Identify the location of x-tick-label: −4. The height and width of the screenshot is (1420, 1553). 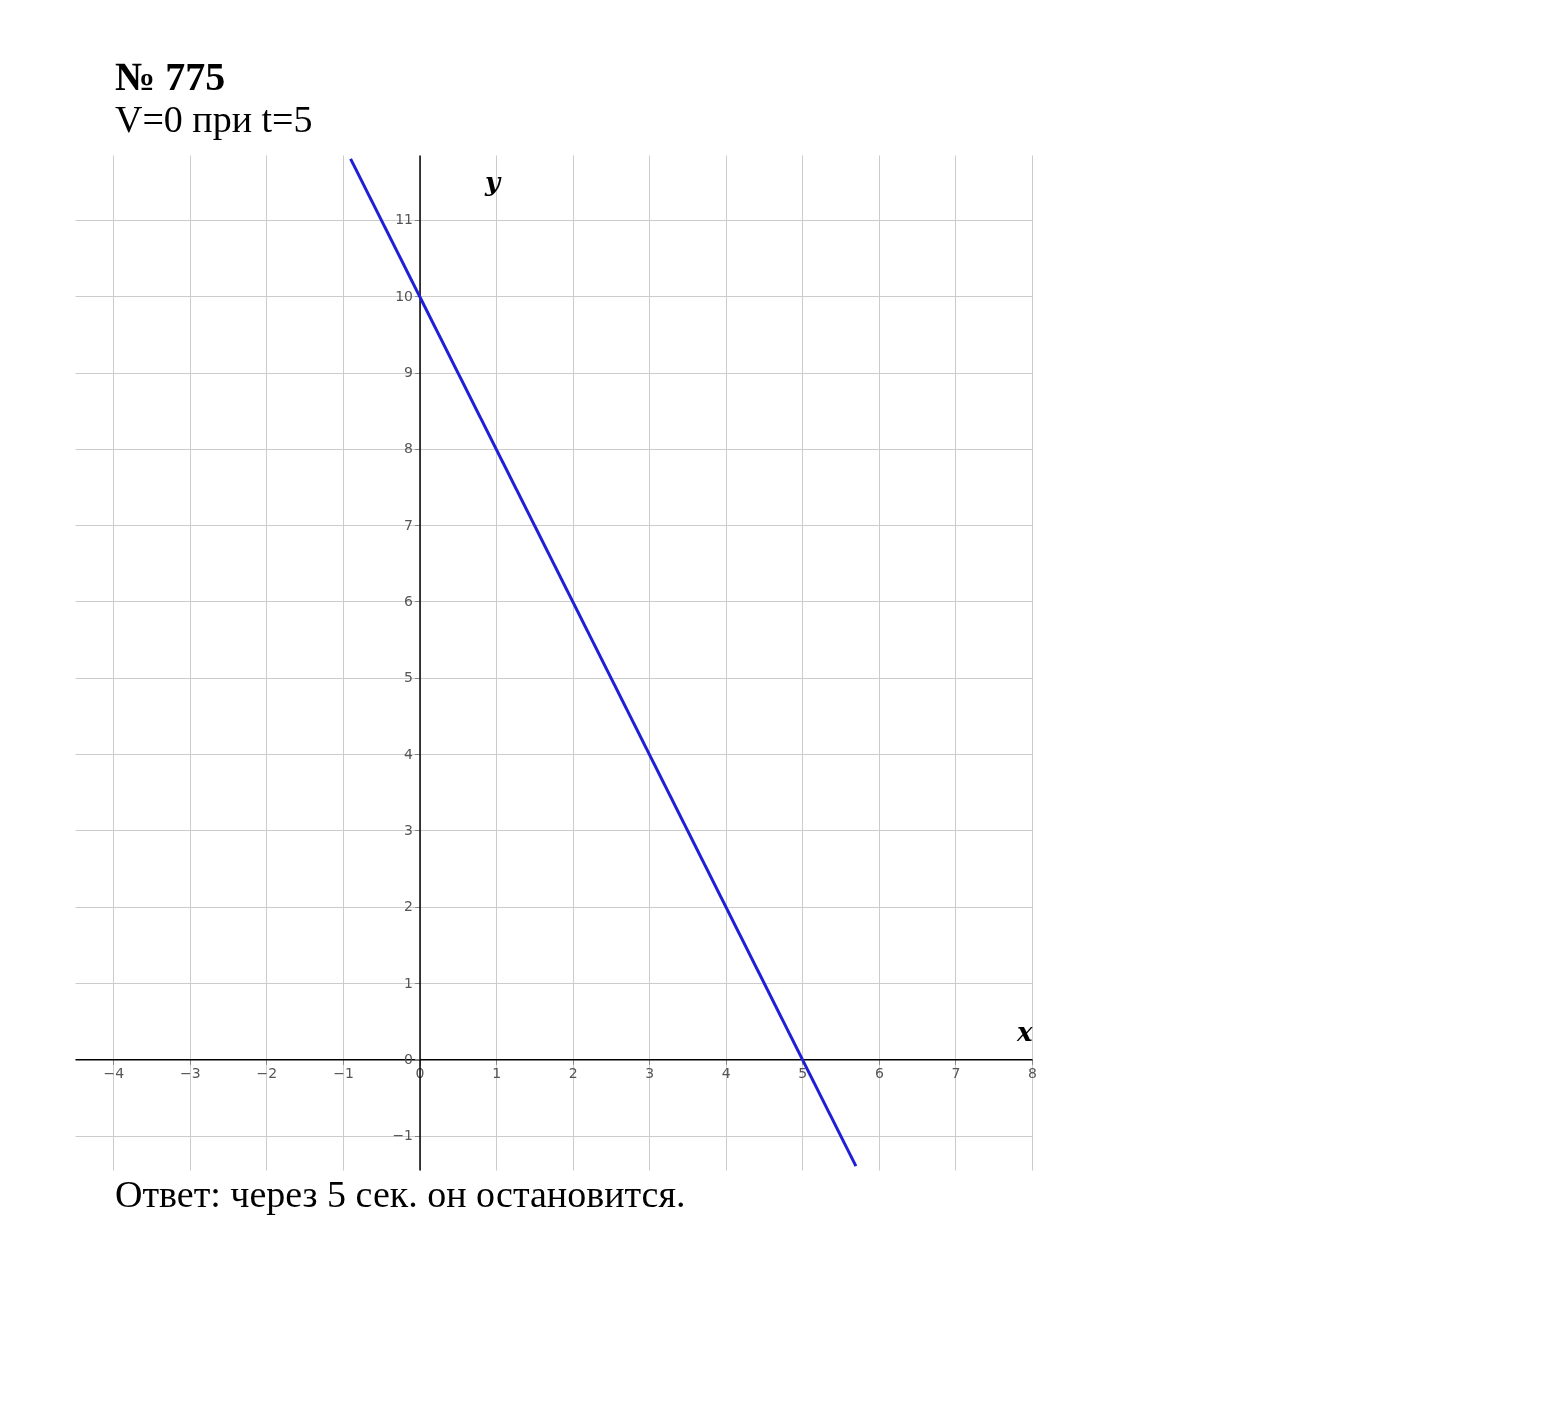
(114, 1072).